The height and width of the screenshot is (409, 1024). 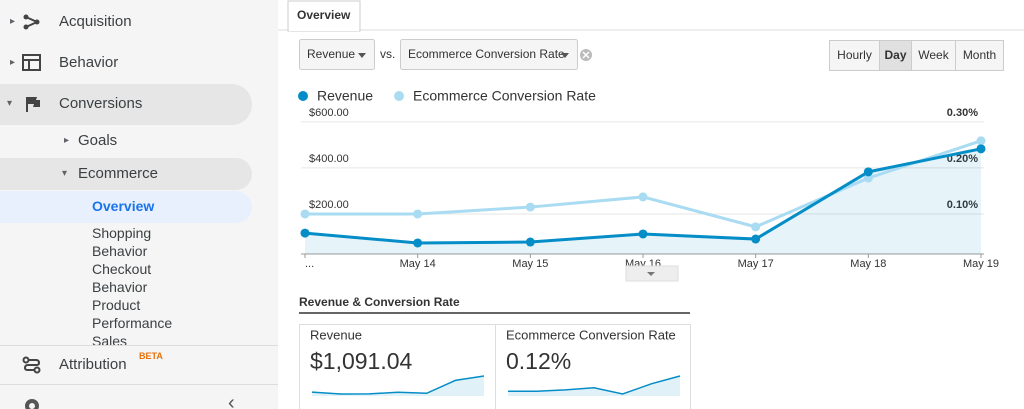 I want to click on nav-item: Conversions, so click(x=101, y=103).